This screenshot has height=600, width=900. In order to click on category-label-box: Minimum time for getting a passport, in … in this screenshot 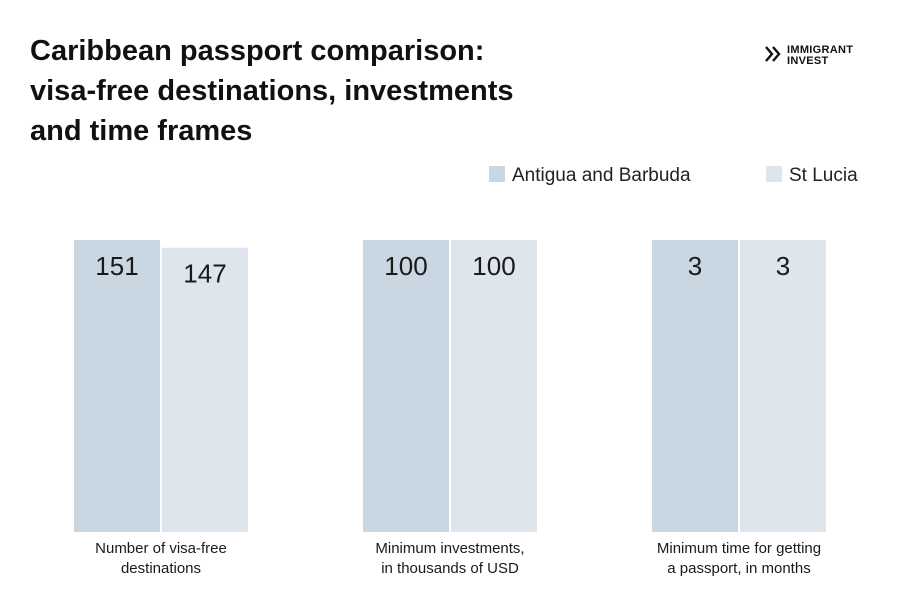, I will do `click(739, 558)`.